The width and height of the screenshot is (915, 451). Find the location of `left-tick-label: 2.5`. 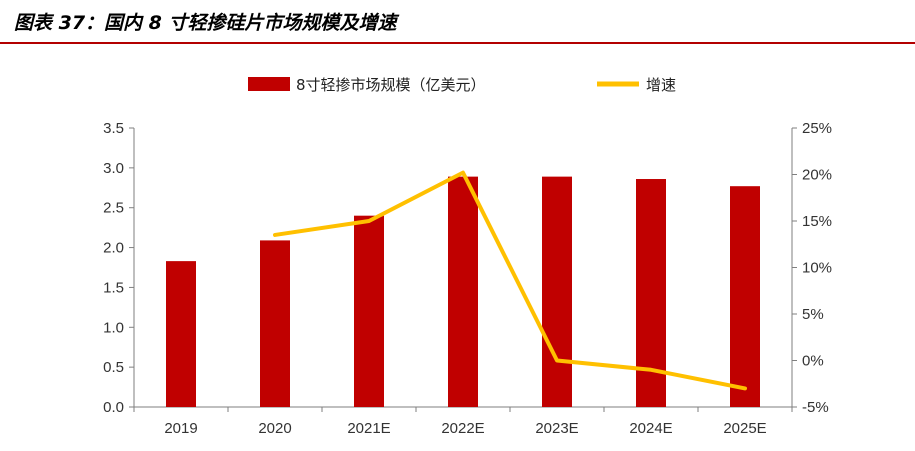

left-tick-label: 2.5 is located at coordinates (113, 208).